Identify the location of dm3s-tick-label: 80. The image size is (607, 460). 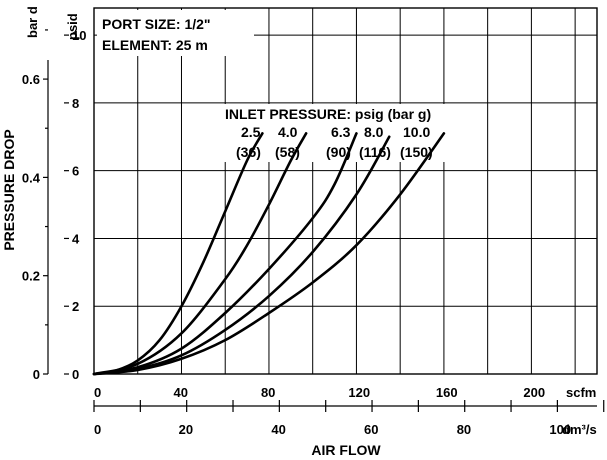
(464, 429).